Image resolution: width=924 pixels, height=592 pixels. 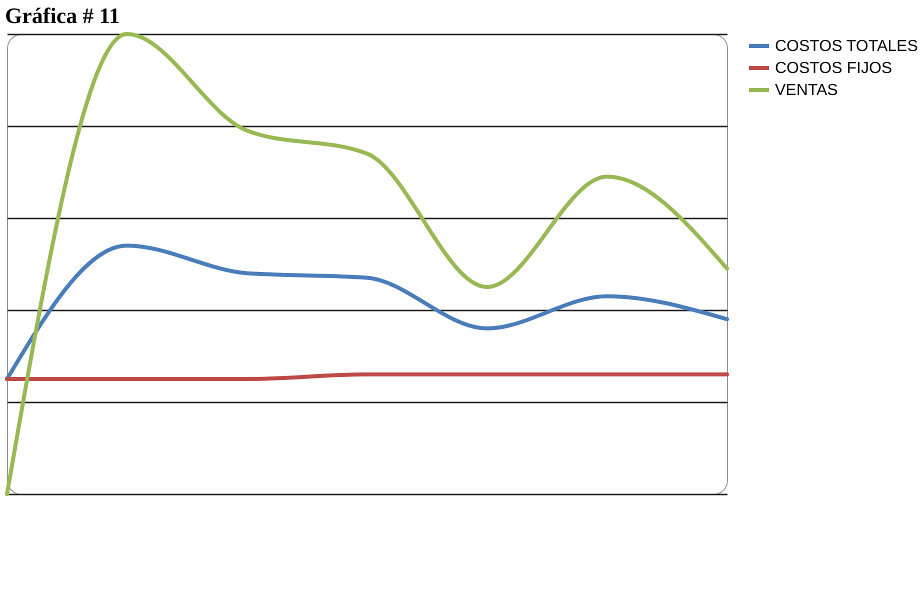 What do you see at coordinates (62, 15) in the screenshot?
I see `chart-title: Gráfica # 11` at bounding box center [62, 15].